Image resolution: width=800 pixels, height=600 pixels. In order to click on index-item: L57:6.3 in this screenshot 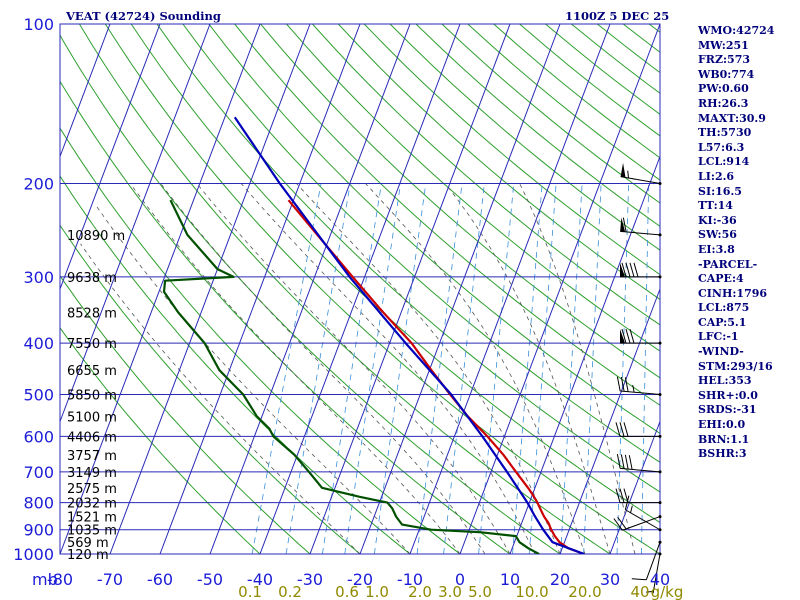, I will do `click(721, 147)`.